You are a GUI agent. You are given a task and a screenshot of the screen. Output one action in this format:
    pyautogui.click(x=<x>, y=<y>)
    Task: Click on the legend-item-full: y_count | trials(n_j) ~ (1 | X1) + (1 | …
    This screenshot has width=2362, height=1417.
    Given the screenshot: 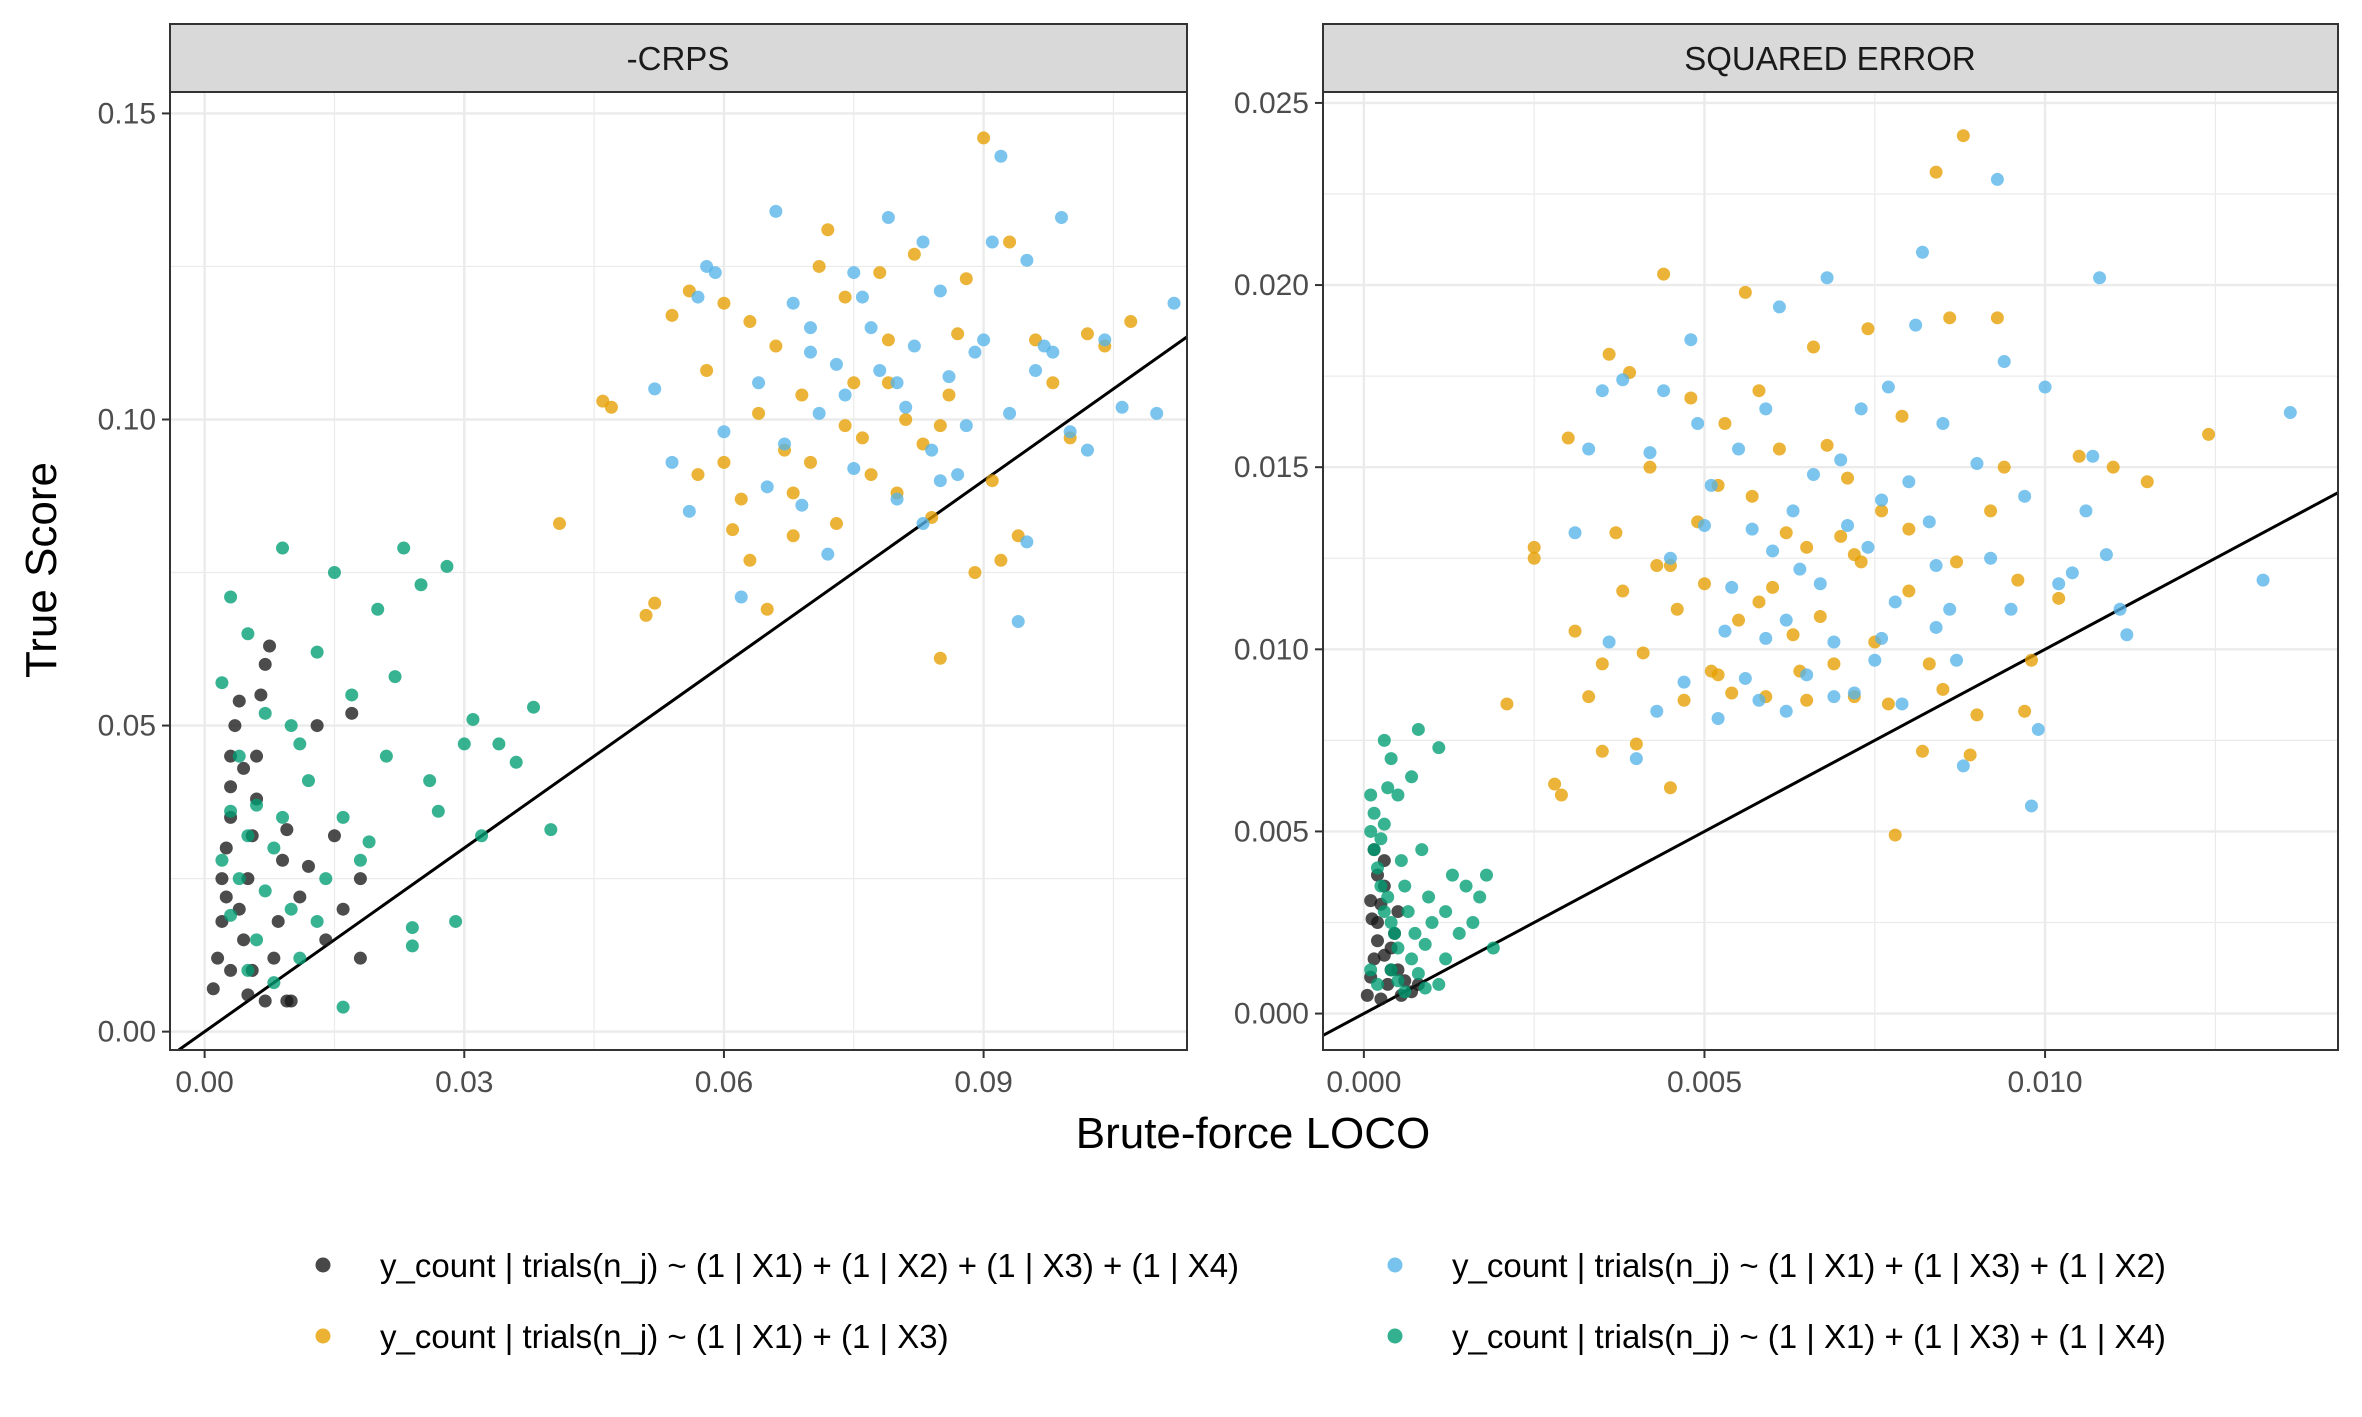 What is the action you would take?
    pyautogui.click(x=777, y=1265)
    